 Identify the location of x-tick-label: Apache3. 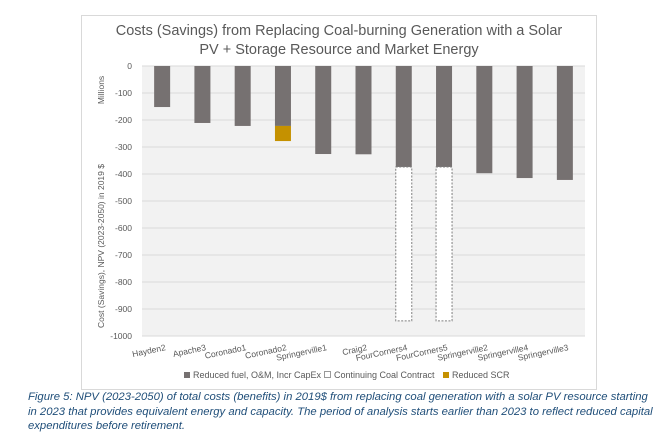
(189, 350).